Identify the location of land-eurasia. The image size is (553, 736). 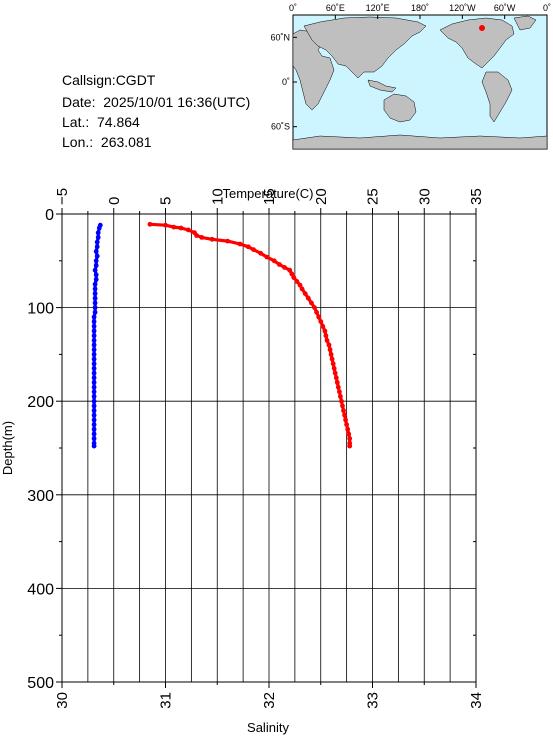
(365, 47).